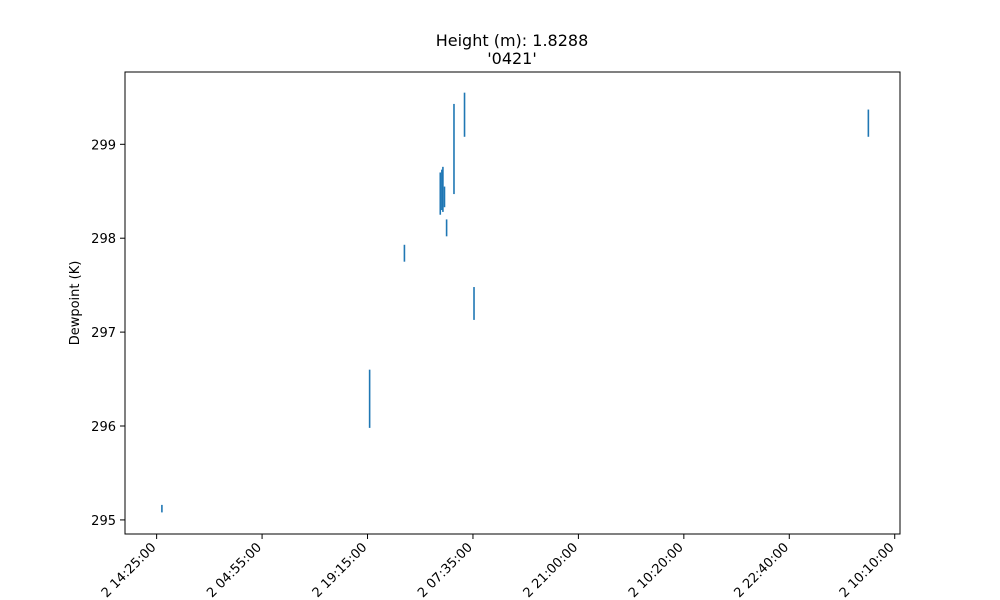  What do you see at coordinates (445, 570) in the screenshot?
I see `x-tick-label: 2 07:35:00` at bounding box center [445, 570].